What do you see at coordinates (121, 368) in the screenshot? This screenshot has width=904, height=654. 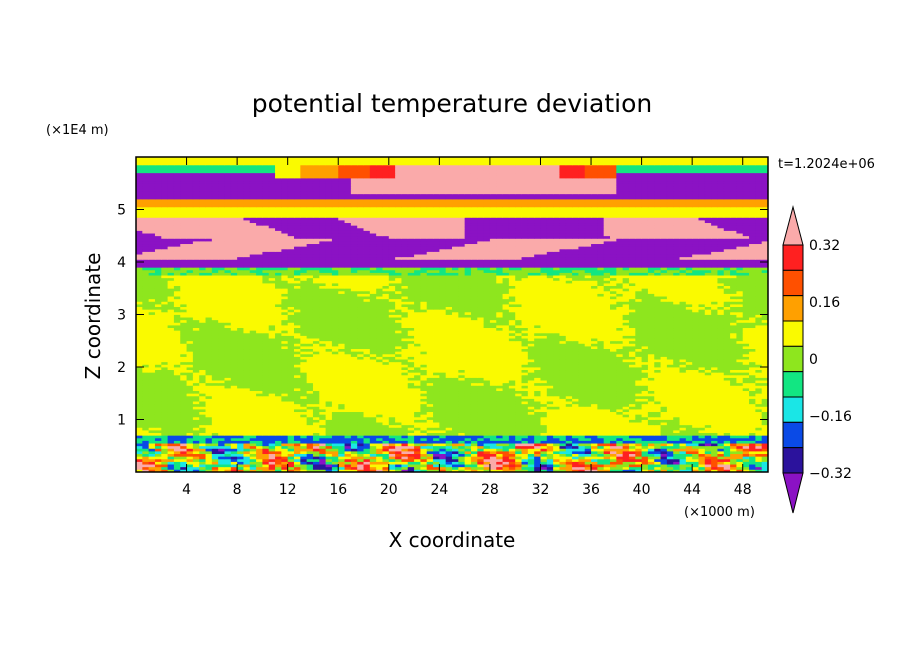 I see `y-tick-label: 2` at bounding box center [121, 368].